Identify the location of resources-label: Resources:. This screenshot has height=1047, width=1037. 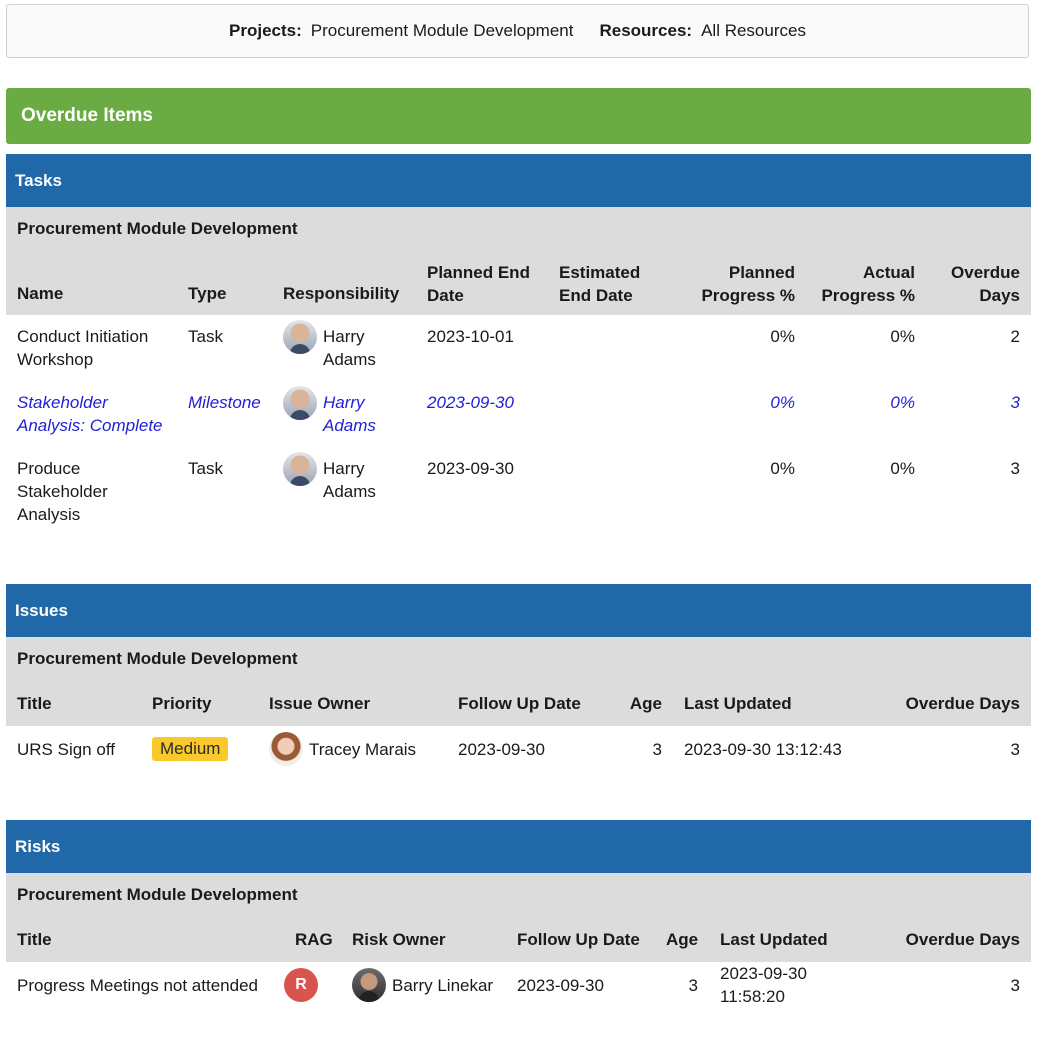
(646, 30).